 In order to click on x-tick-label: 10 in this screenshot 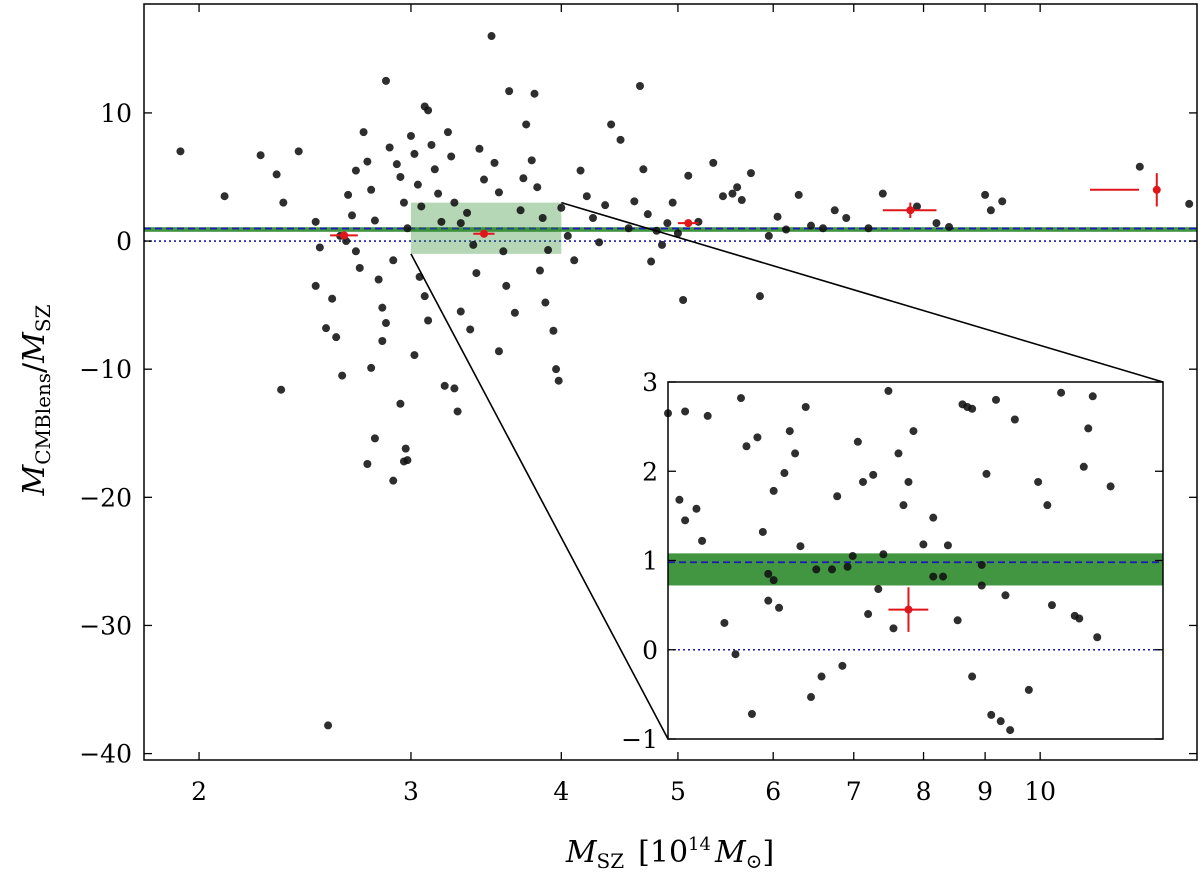, I will do `click(1040, 791)`.